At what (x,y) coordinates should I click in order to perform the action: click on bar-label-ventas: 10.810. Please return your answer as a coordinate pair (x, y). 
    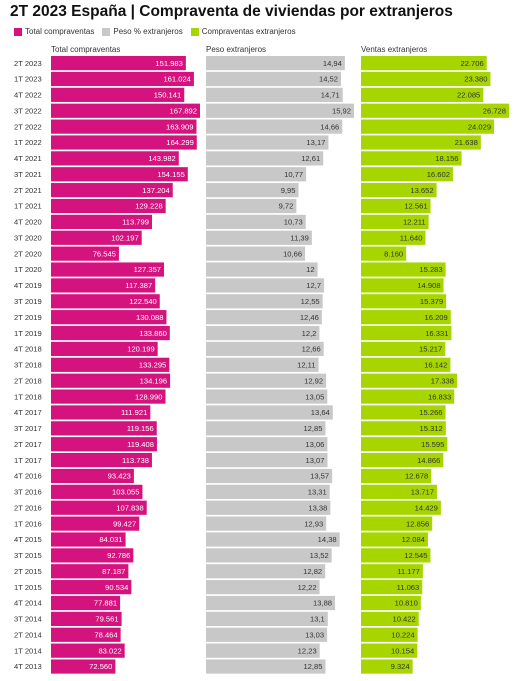
    Looking at the image, I should click on (406, 603).